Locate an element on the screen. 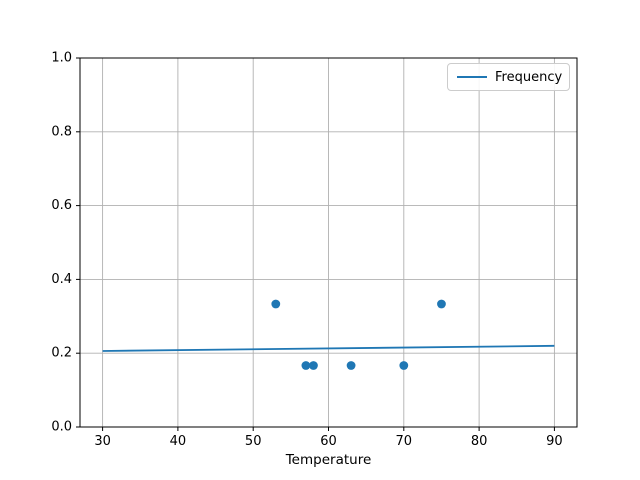  legend-entry-label: Frequency is located at coordinates (529, 77).